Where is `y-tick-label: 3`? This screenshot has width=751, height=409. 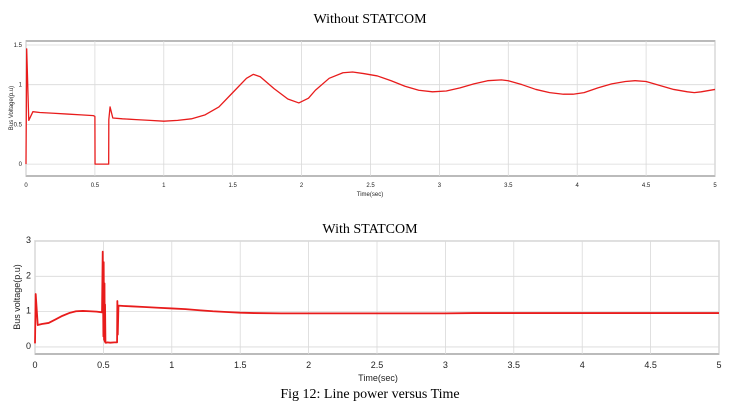 y-tick-label: 3 is located at coordinates (28, 240).